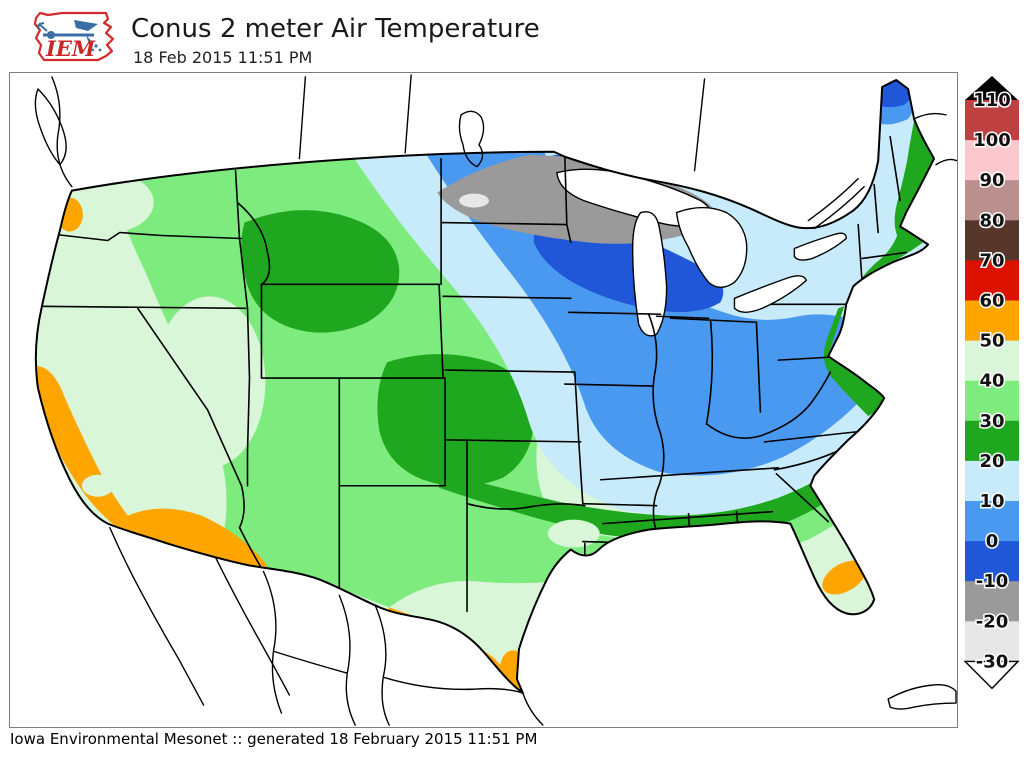 This screenshot has height=768, width=1024. What do you see at coordinates (711, 247) in the screenshot?
I see `lake-huron` at bounding box center [711, 247].